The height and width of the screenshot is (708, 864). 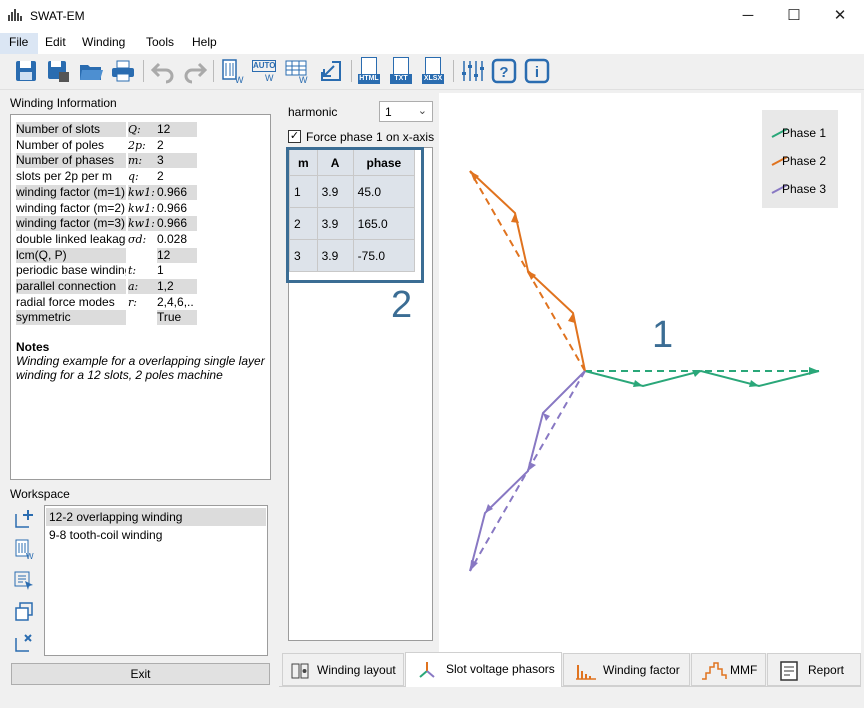 What do you see at coordinates (137, 239) in the screenshot?
I see `info-symbol: σd:` at bounding box center [137, 239].